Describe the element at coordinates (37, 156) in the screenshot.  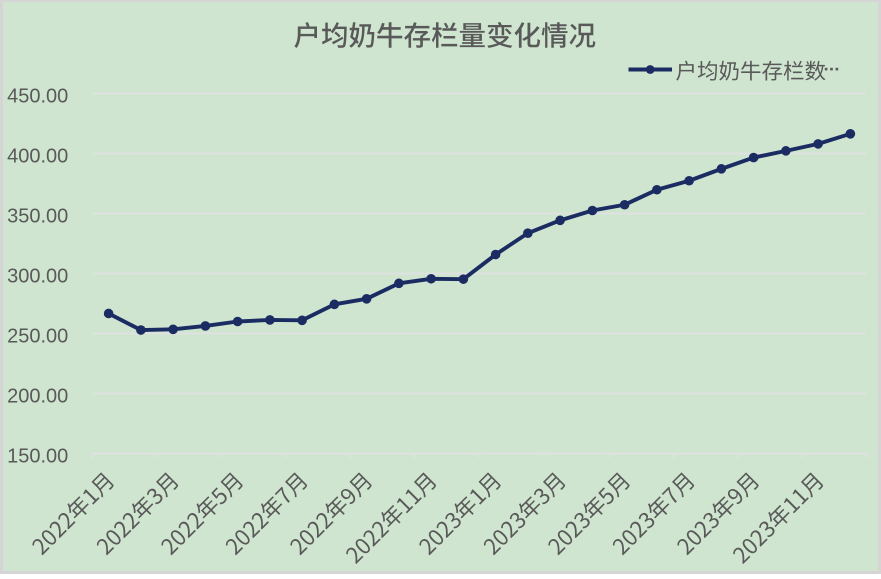
I see `svg-text: 400.00` at that location.